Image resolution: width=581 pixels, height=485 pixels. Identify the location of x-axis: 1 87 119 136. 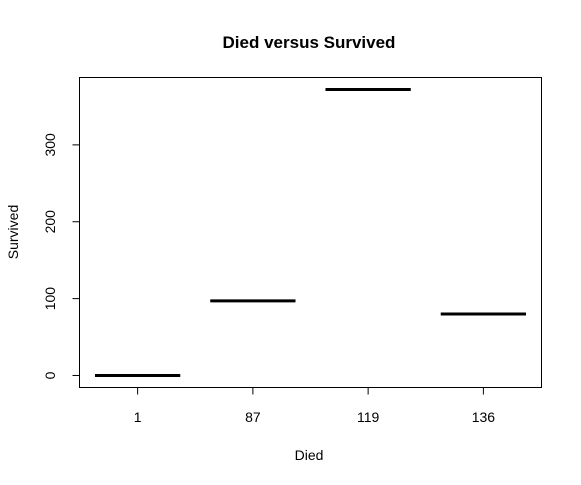
(315, 406).